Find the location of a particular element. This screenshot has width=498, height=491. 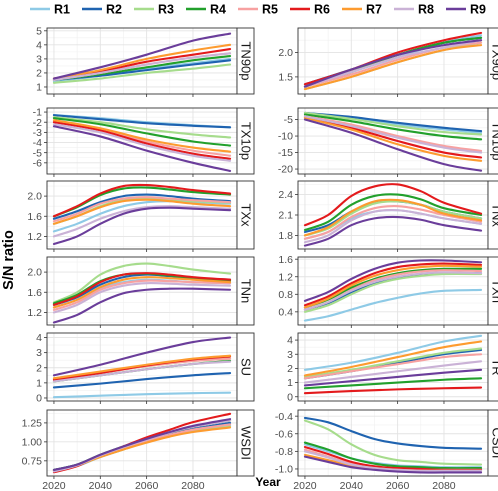

y-tick-label: 2.1 is located at coordinates (285, 216).